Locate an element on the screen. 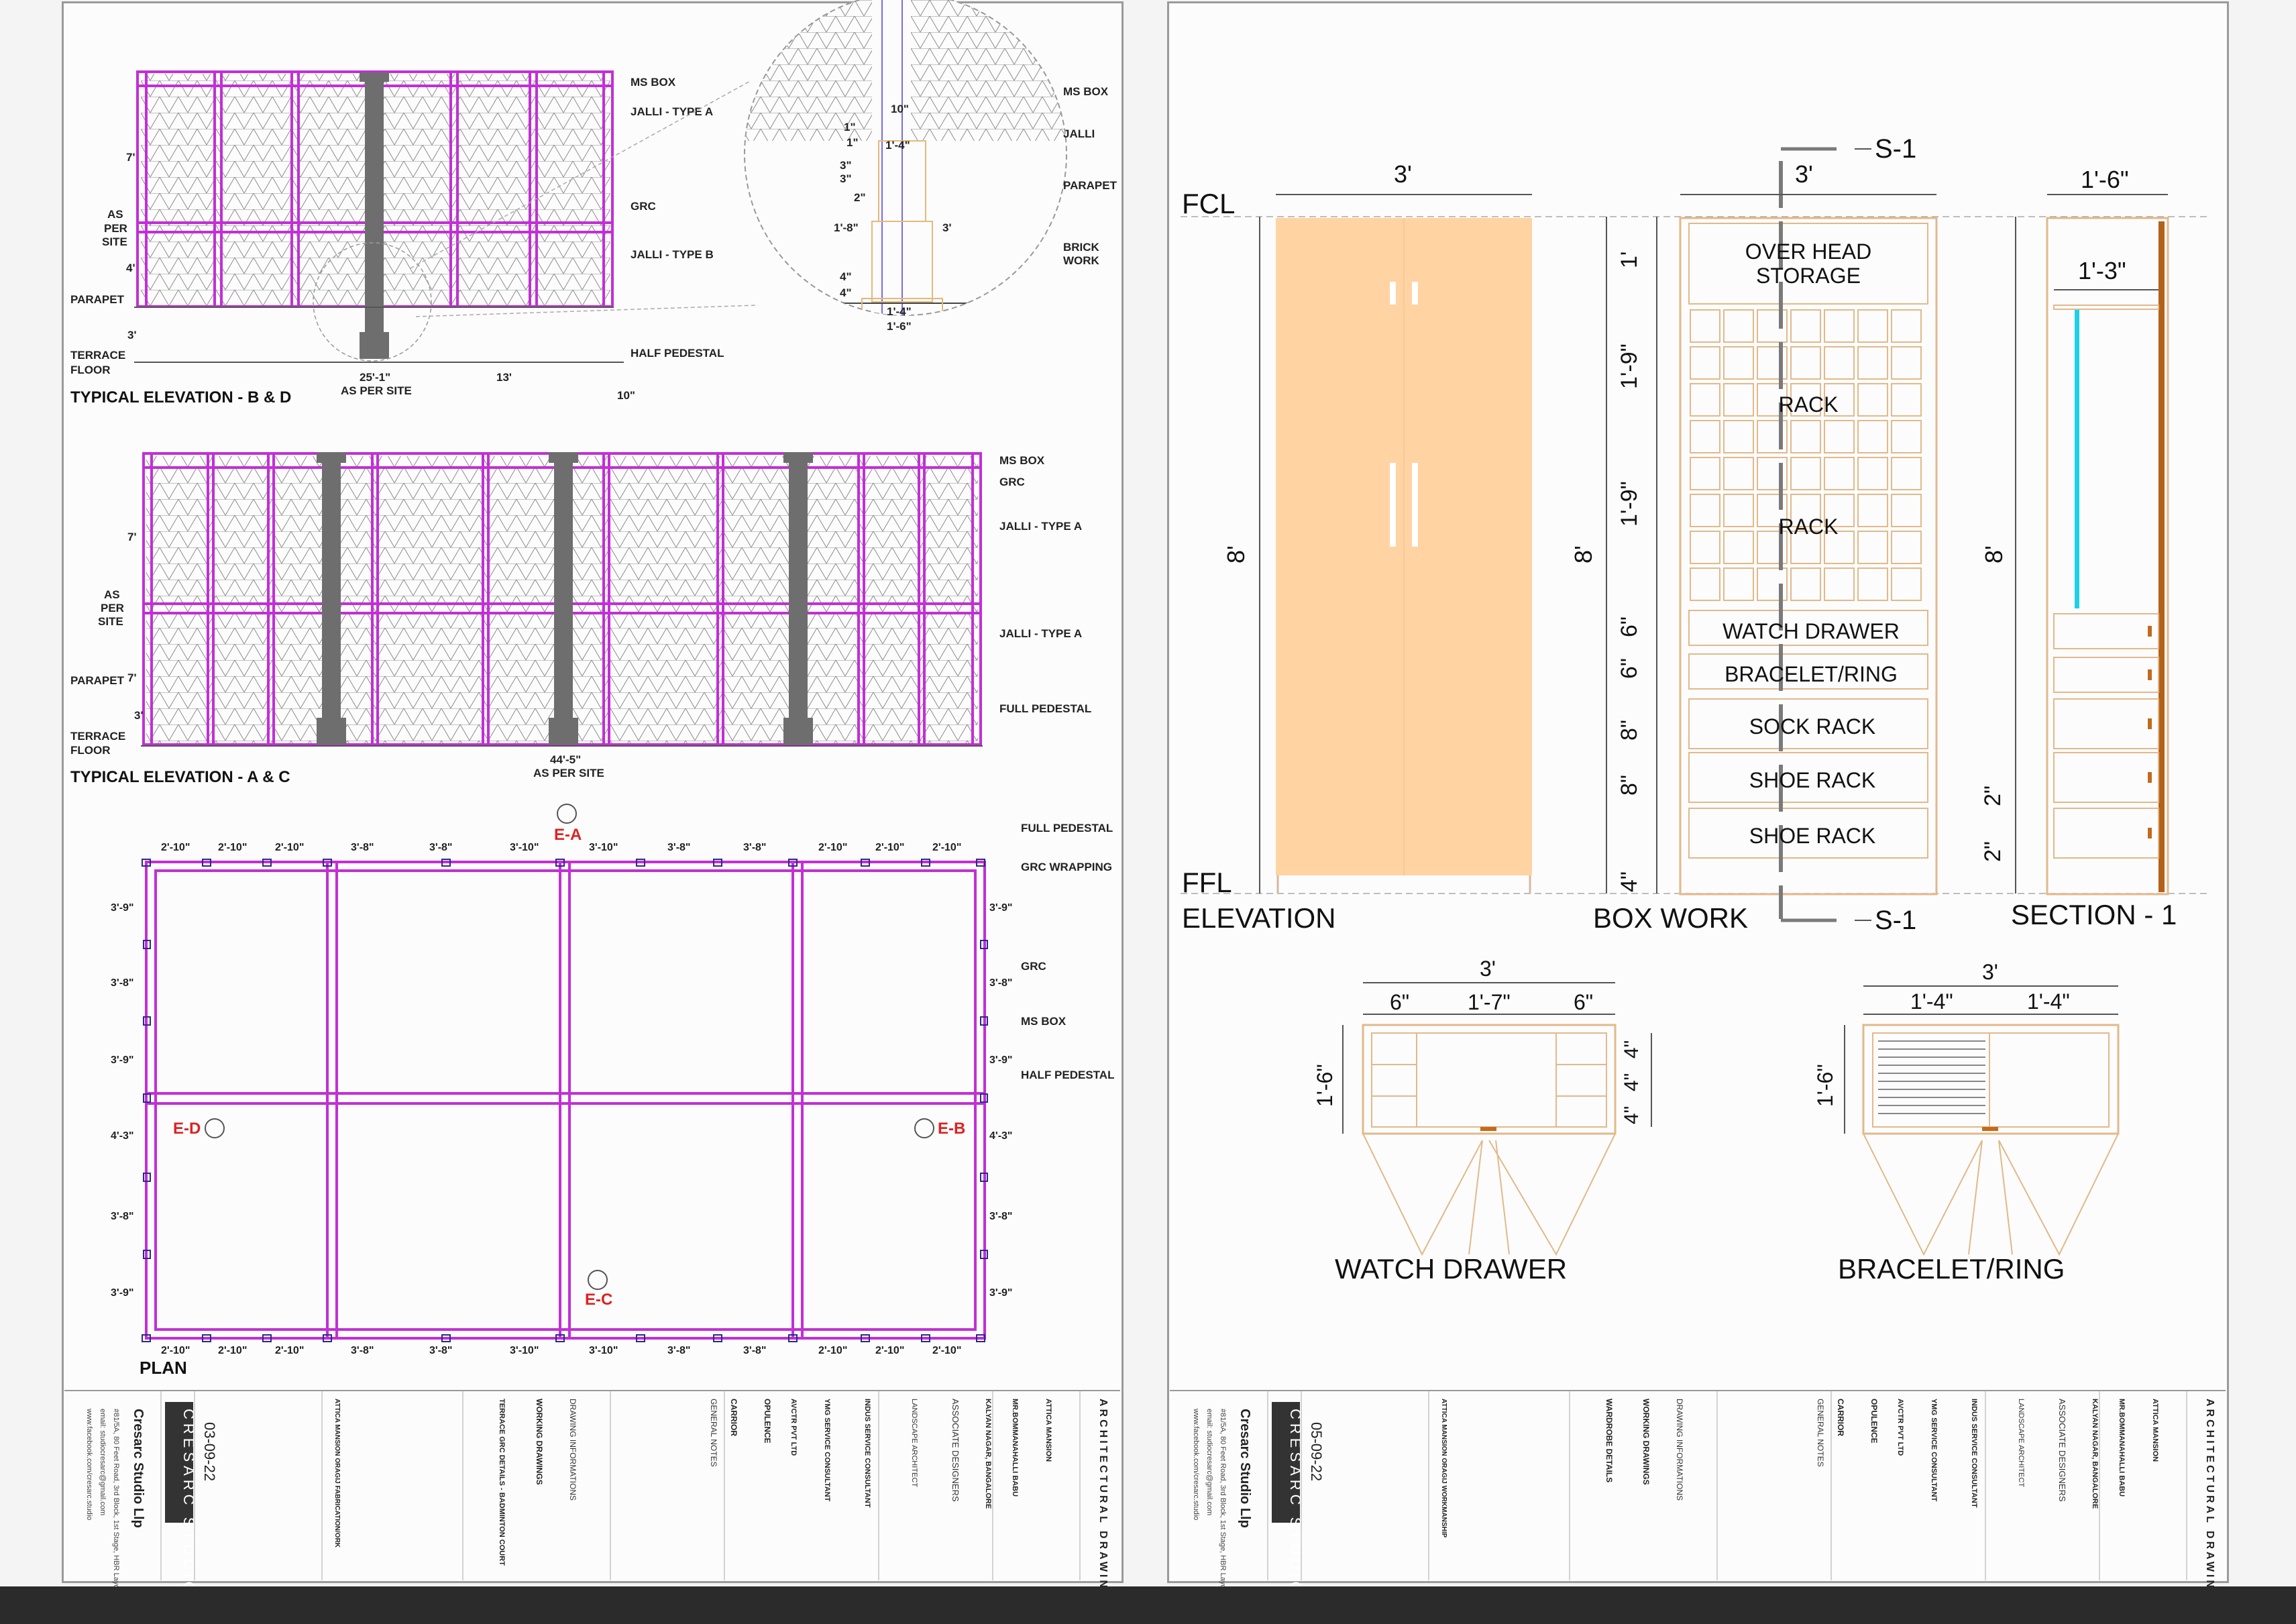 The height and width of the screenshot is (1624, 2296). ac-label-terrace: TERRACE is located at coordinates (97, 736).